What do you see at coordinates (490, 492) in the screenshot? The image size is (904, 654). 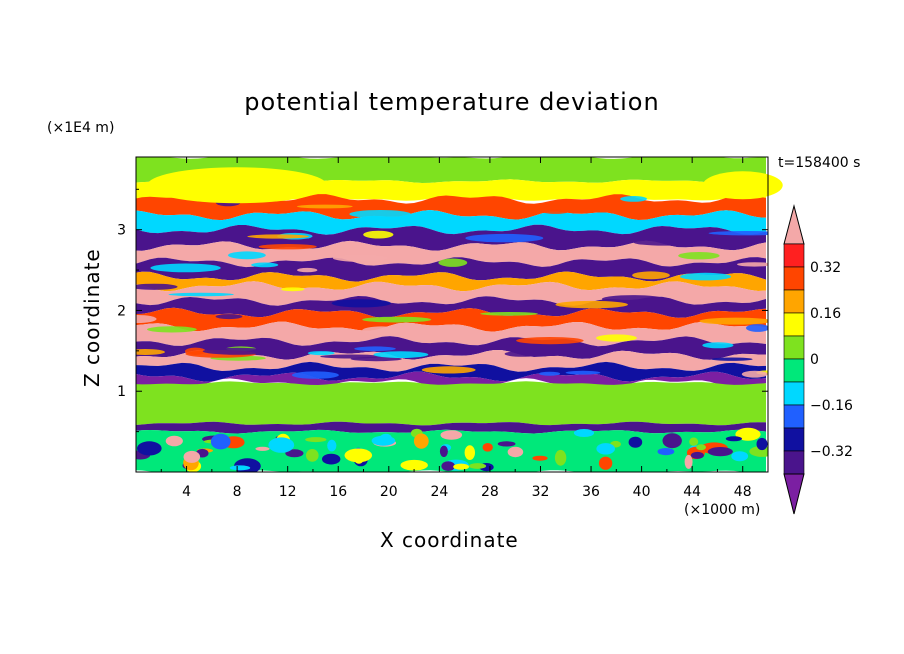 I see `x-tick-label: 28` at bounding box center [490, 492].